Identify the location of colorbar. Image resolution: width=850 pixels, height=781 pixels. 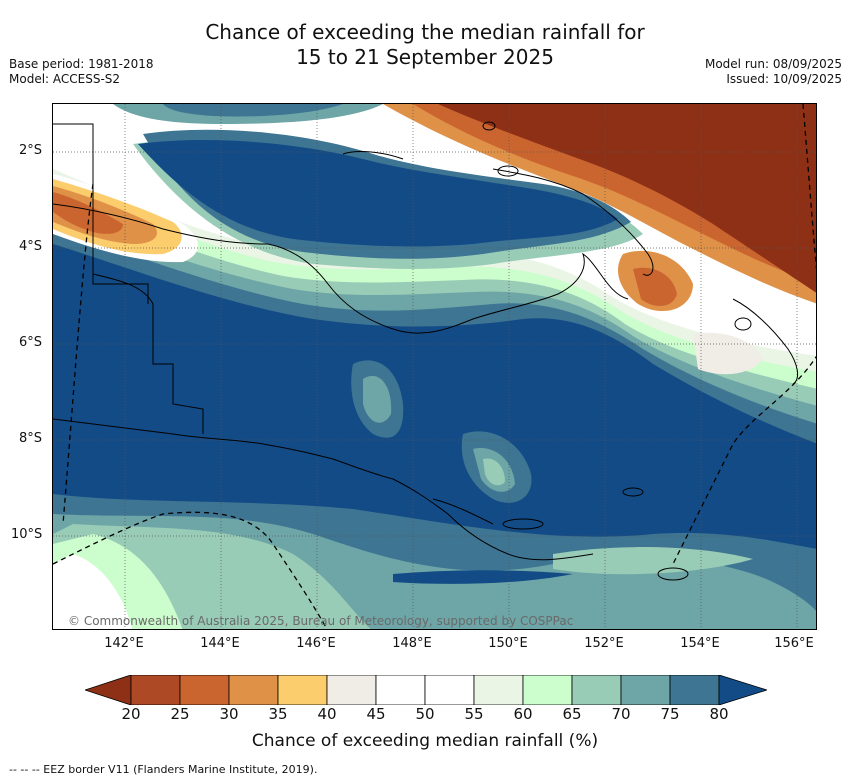
(426, 690).